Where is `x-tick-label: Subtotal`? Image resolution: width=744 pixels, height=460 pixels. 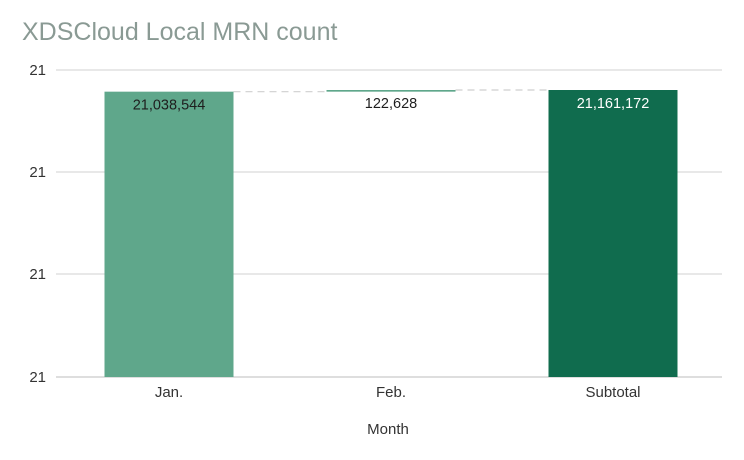
x-tick-label: Subtotal is located at coordinates (612, 392).